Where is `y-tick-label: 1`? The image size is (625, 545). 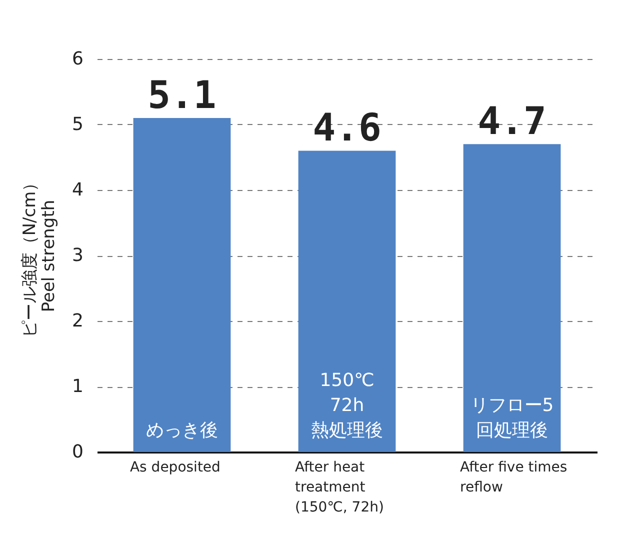 y-tick-label: 1 is located at coordinates (78, 386).